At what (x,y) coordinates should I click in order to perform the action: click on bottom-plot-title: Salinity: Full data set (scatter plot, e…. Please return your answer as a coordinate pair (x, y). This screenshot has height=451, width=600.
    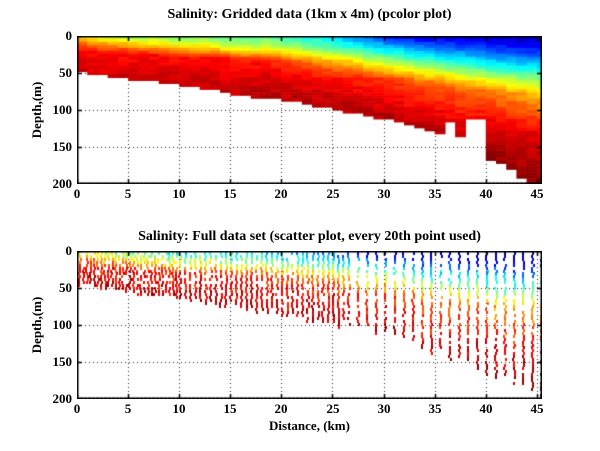
    Looking at the image, I should click on (309, 236).